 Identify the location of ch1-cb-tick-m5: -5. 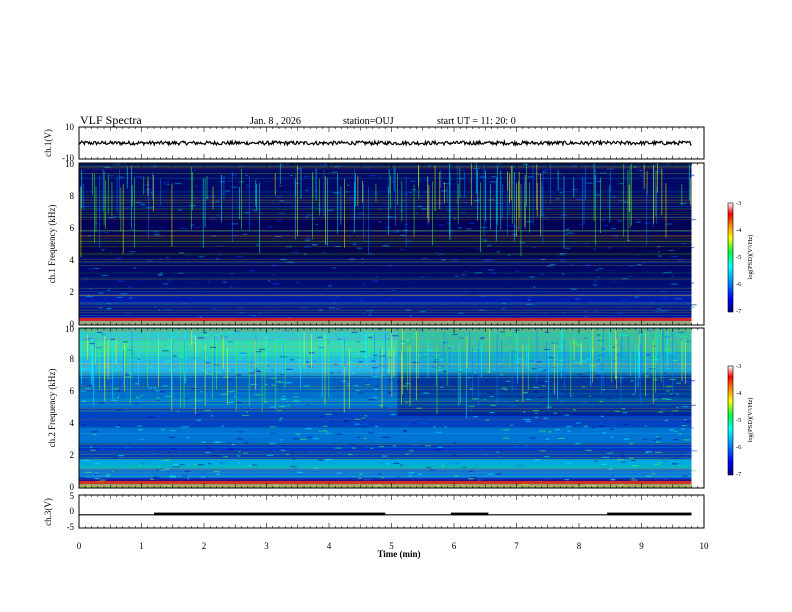
(738, 257).